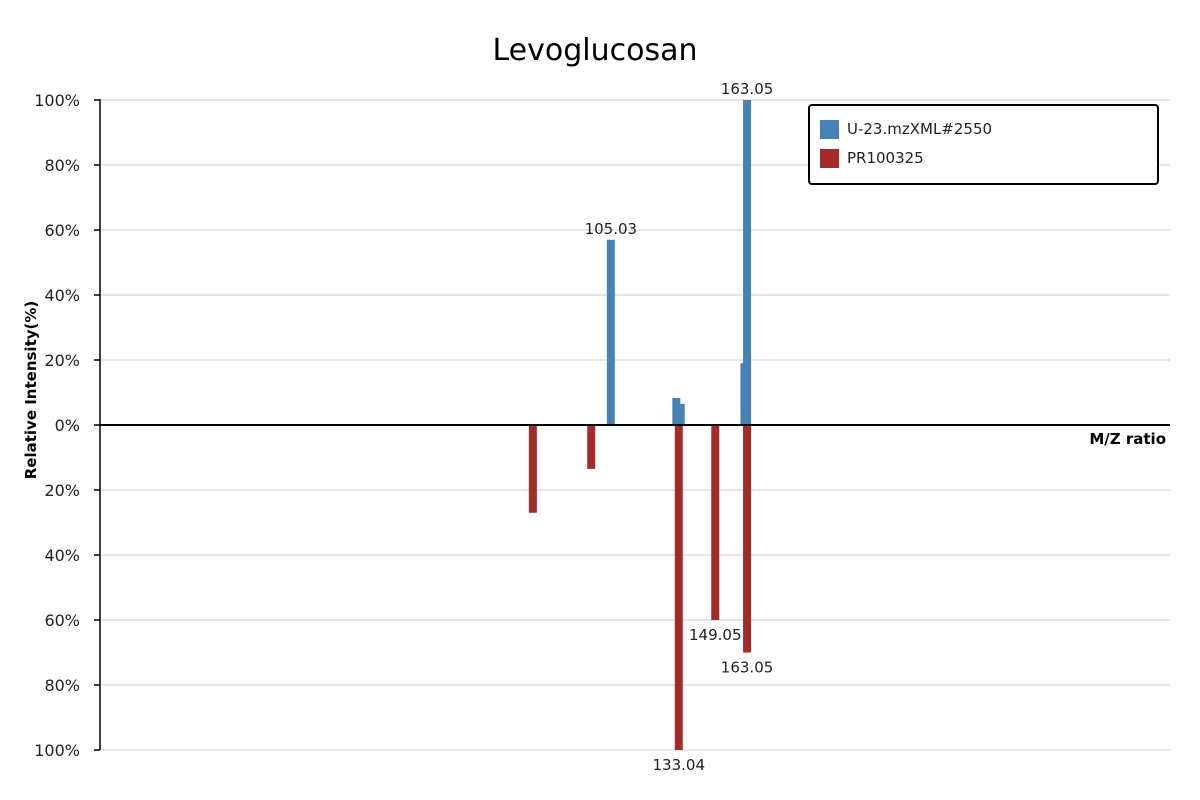 The height and width of the screenshot is (800, 1200). I want to click on y-axis-label: Relative Intensity(%), so click(31, 390).